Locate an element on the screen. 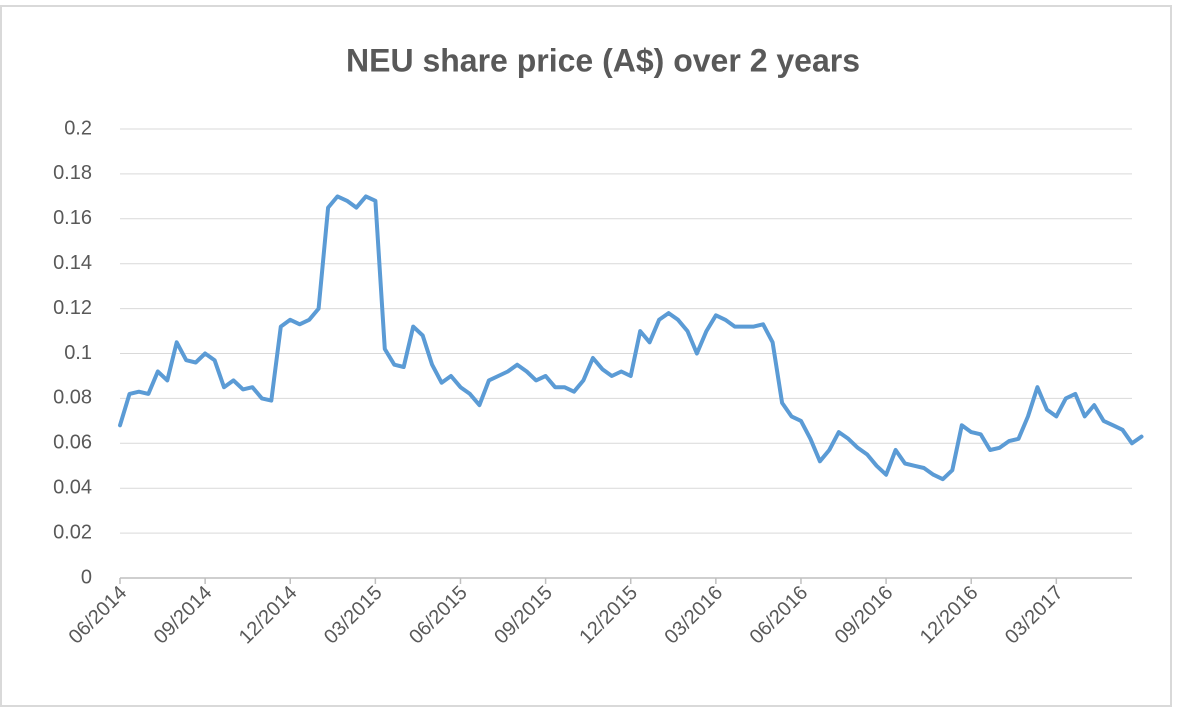 The width and height of the screenshot is (1180, 710). y-tick-label: 0.18 is located at coordinates (72, 173).